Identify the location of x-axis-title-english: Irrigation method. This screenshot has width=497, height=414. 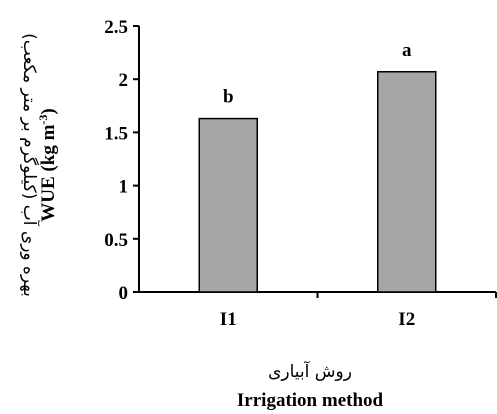
(310, 400).